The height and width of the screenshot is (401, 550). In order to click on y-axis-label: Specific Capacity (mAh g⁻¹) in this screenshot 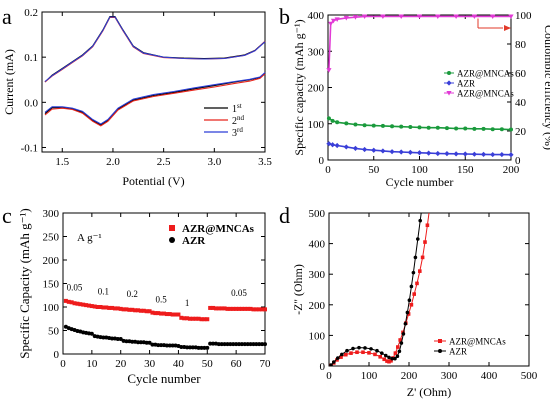, I will do `click(24, 283)`.